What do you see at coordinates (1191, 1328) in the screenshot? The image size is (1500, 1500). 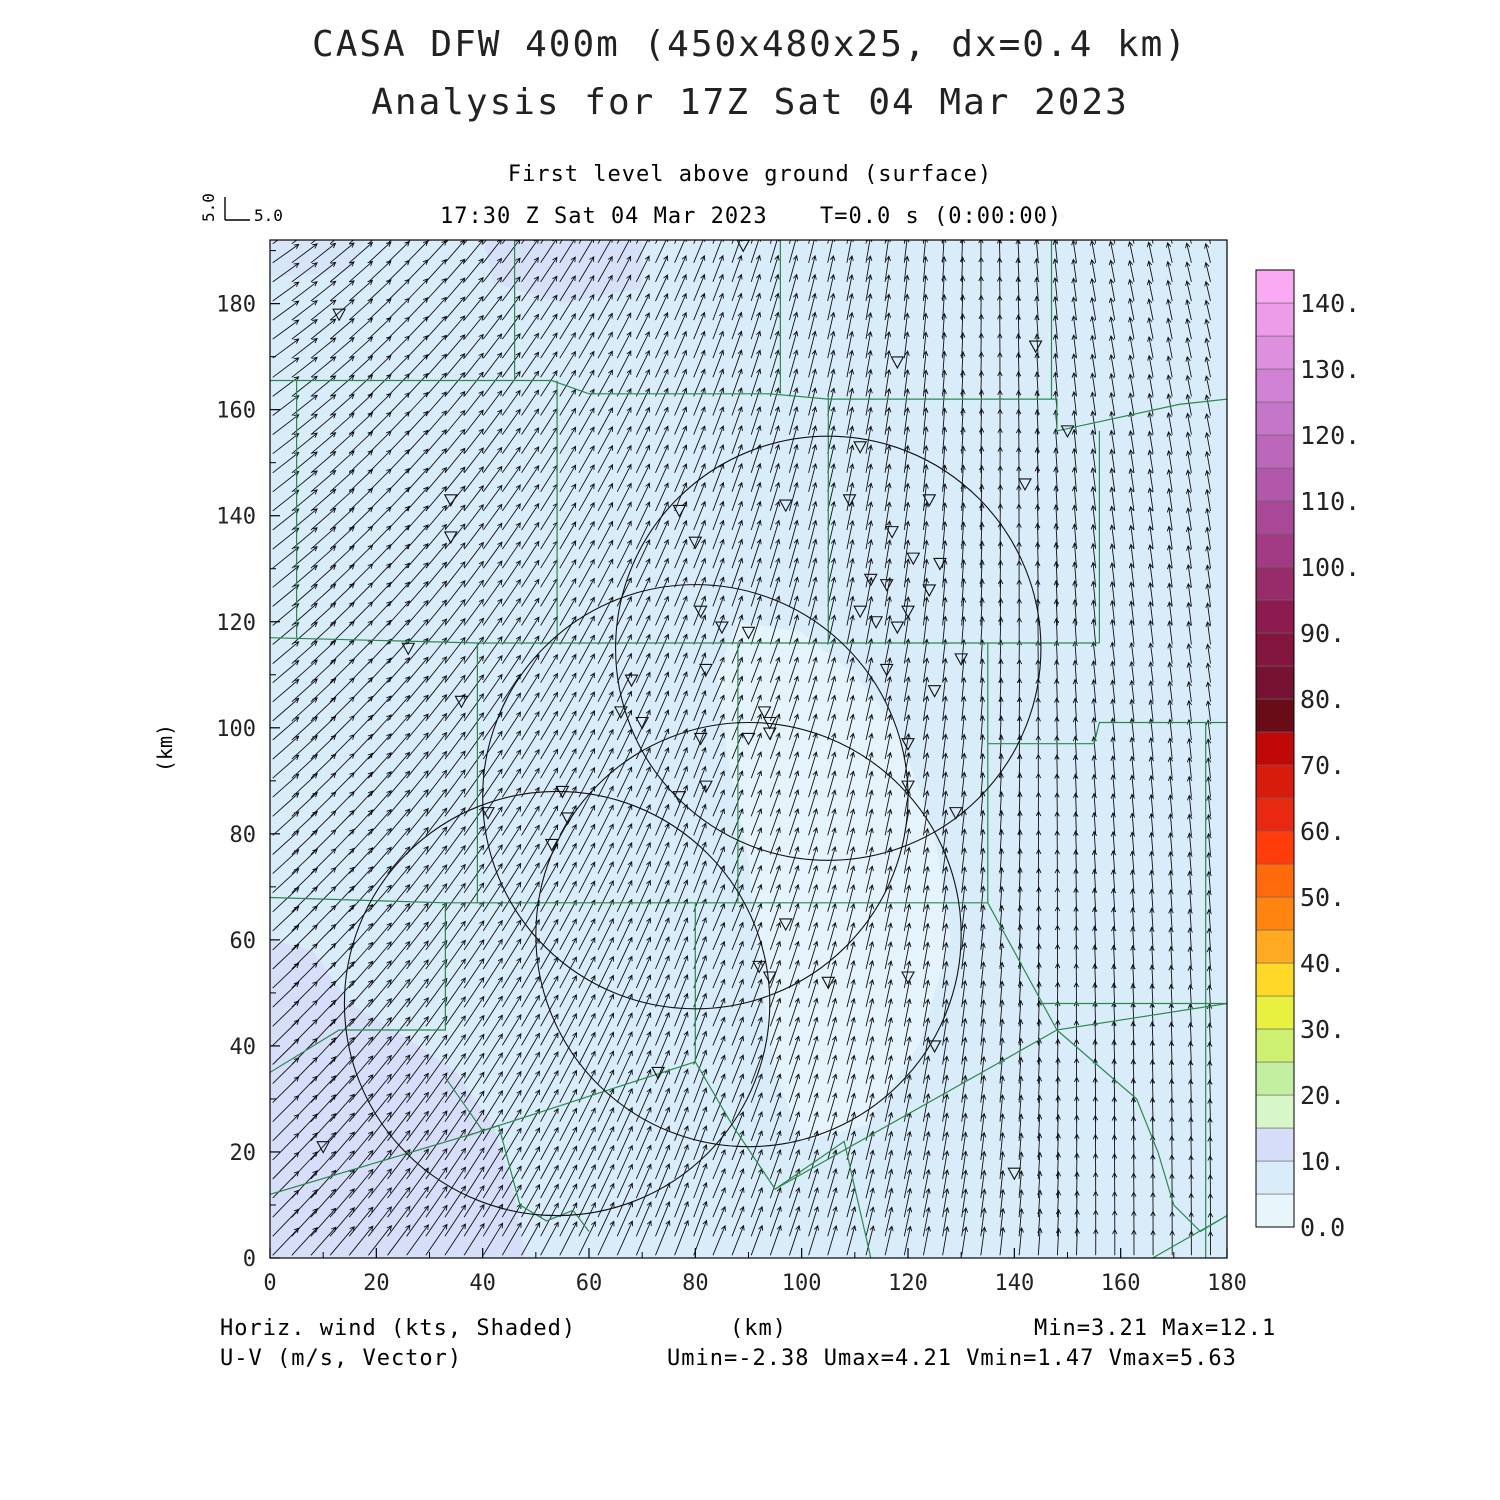 I see `max-label-text: Max=` at bounding box center [1191, 1328].